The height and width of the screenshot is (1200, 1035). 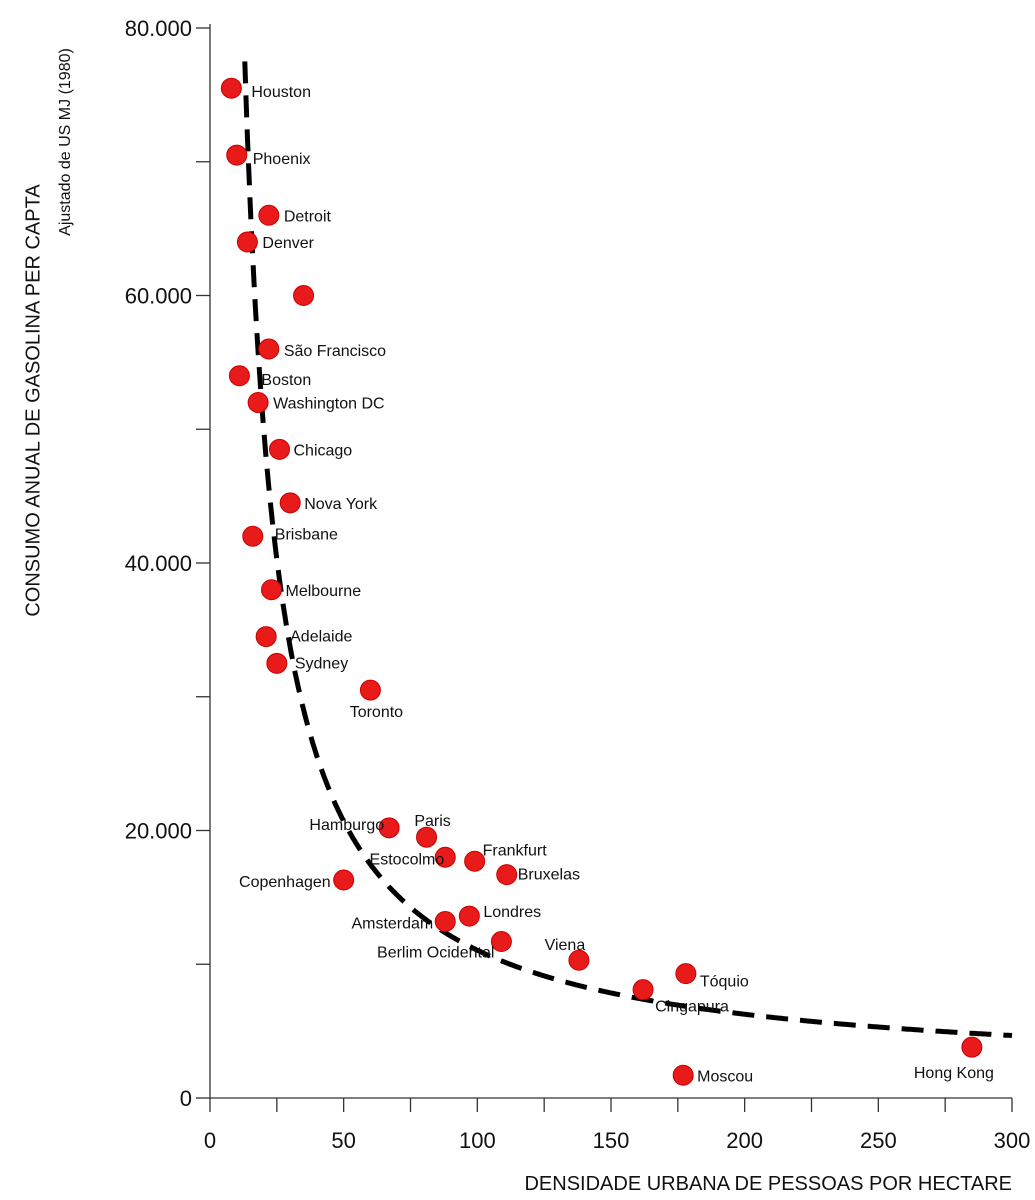 What do you see at coordinates (321, 663) in the screenshot?
I see `data-label: Sydney` at bounding box center [321, 663].